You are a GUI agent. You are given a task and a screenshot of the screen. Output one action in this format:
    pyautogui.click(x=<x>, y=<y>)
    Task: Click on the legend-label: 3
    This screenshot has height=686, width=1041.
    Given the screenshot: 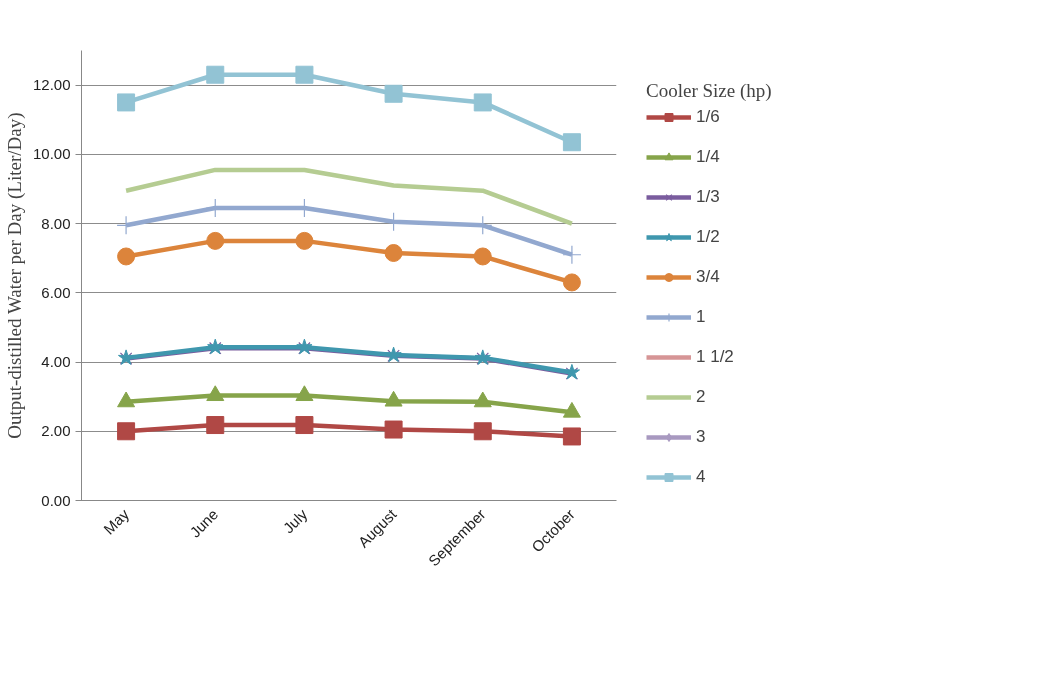 What is the action you would take?
    pyautogui.click(x=701, y=437)
    